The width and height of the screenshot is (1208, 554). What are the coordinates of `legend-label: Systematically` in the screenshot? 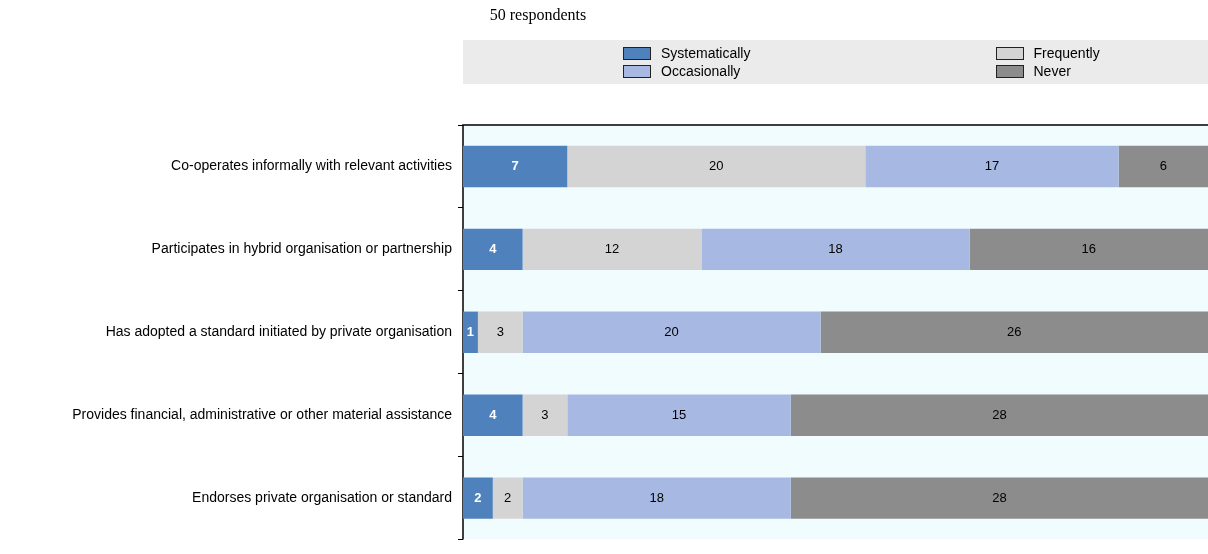 It's located at (706, 53).